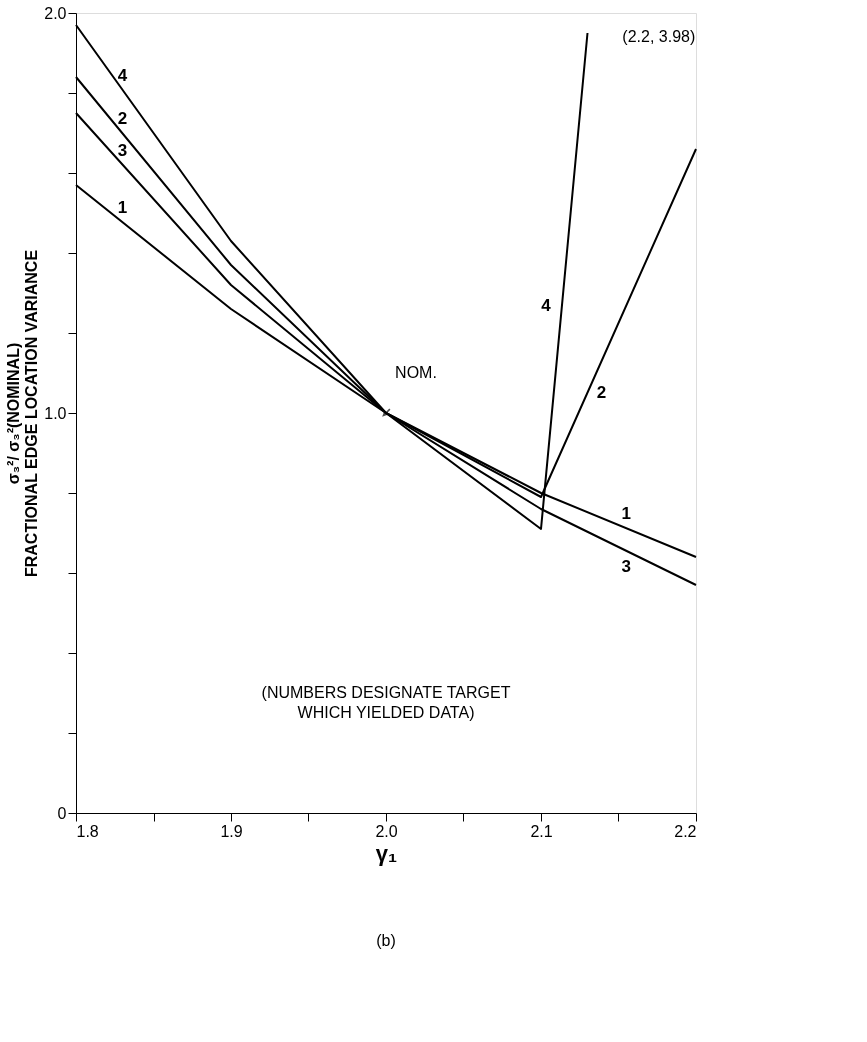 This screenshot has height=1042, width=867. What do you see at coordinates (122, 150) in the screenshot?
I see `series-label: 3` at bounding box center [122, 150].